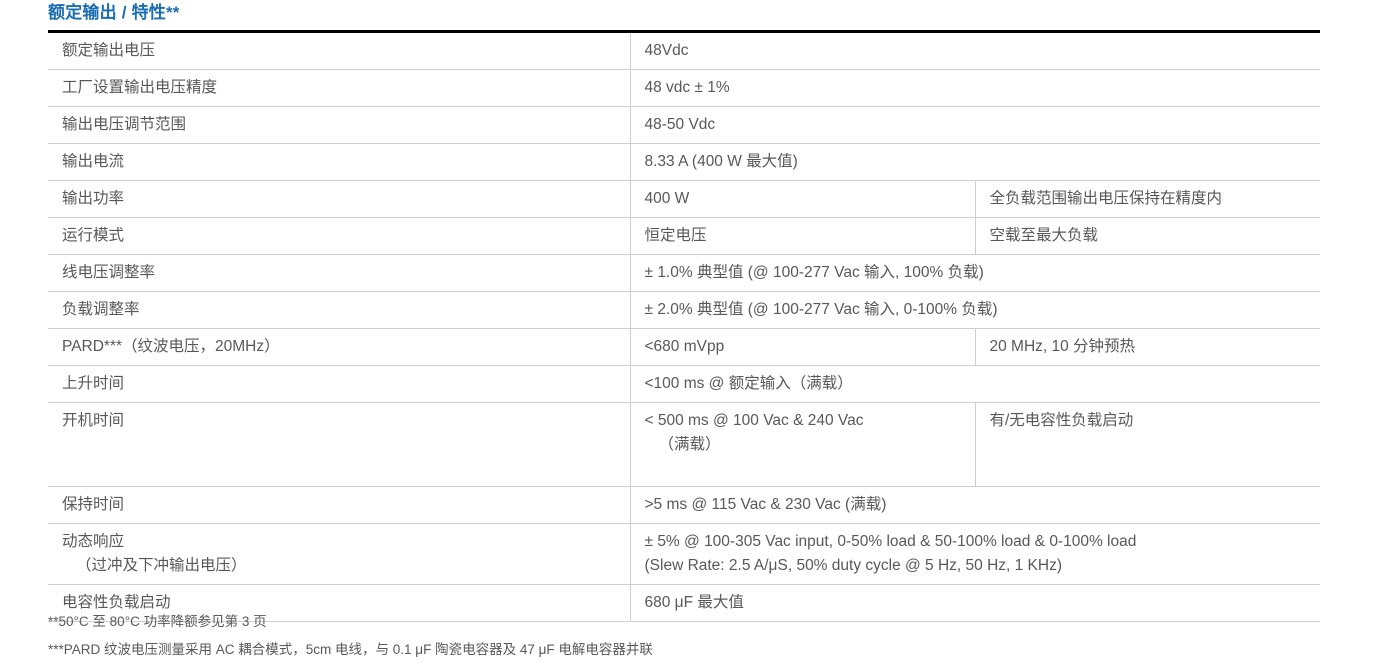 This screenshot has height=664, width=1382. What do you see at coordinates (157, 621) in the screenshot?
I see `footnote: **50°C 至 80°C 功率降额参见第 3 页` at bounding box center [157, 621].